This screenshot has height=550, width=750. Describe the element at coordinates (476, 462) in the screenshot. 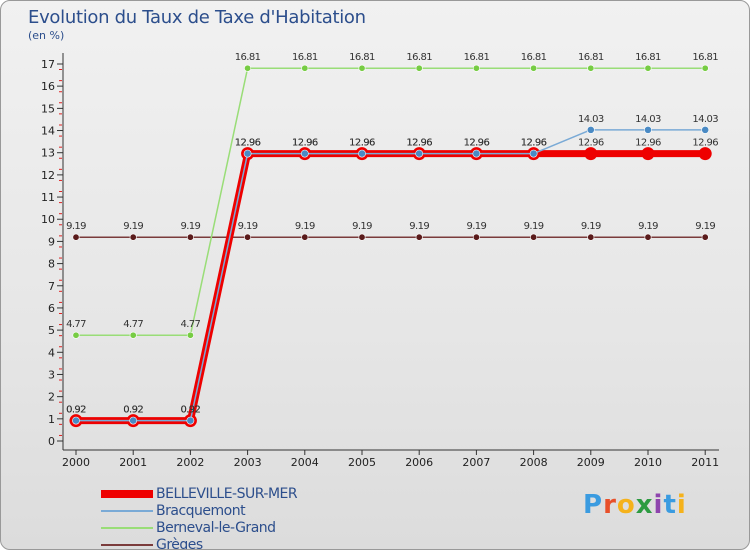

I see `x-tick-label: 2007` at that location.